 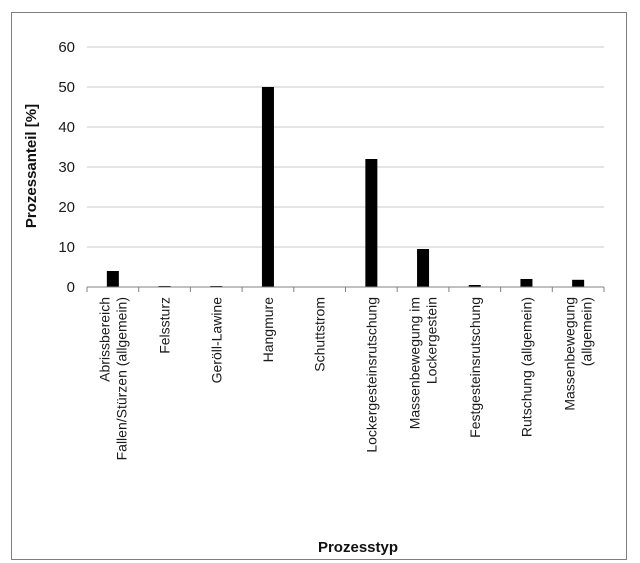 I want to click on category-label: Lockergesteinsrutschung, so click(x=371, y=375).